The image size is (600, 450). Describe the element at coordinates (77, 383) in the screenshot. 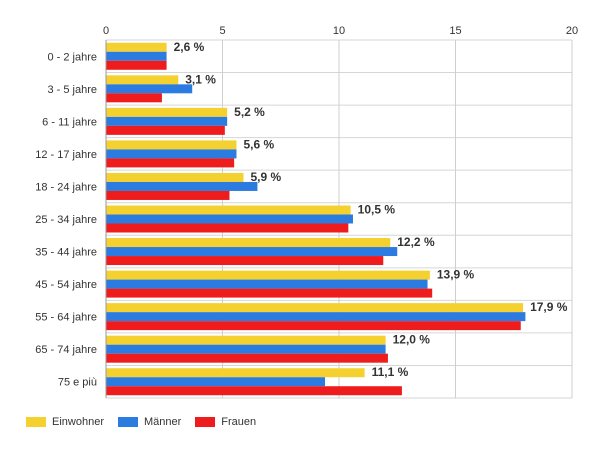

I see `category-label: 75 e più` at that location.